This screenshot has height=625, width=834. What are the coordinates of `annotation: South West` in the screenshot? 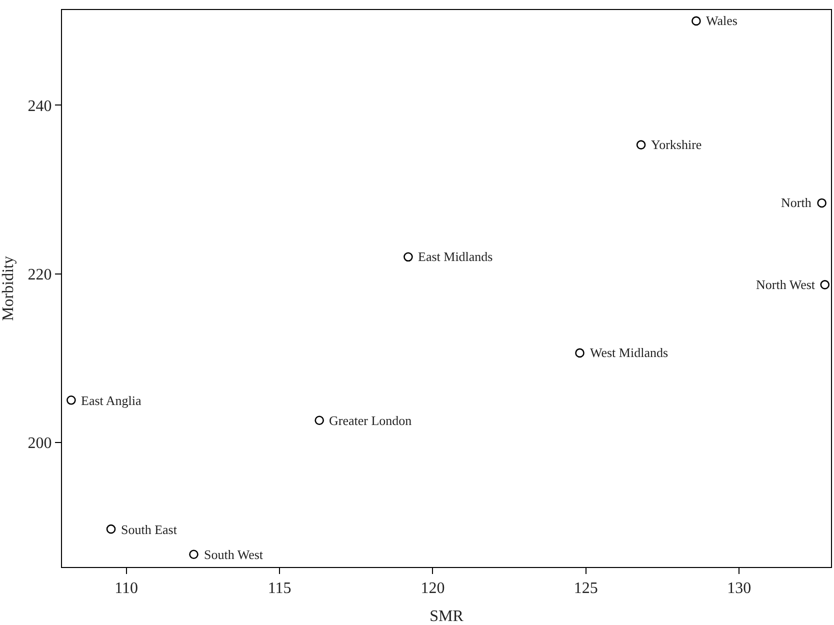 It's located at (234, 554).